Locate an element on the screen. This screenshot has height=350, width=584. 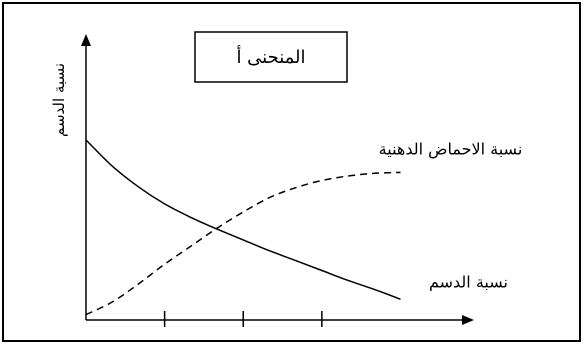
y-axis-label: نسبة الدسم is located at coordinates (59, 100).